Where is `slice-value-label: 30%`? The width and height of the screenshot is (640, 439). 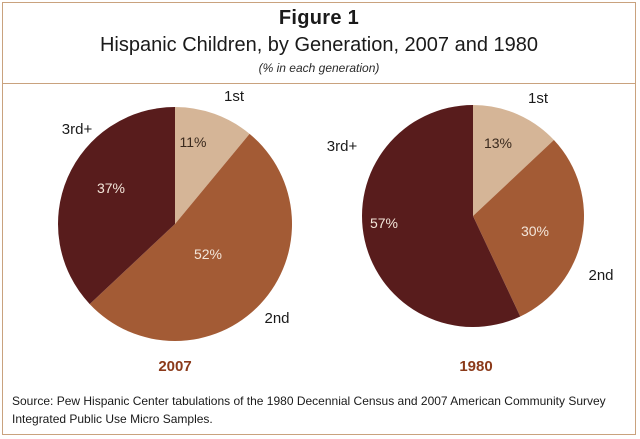 slice-value-label: 30% is located at coordinates (535, 231).